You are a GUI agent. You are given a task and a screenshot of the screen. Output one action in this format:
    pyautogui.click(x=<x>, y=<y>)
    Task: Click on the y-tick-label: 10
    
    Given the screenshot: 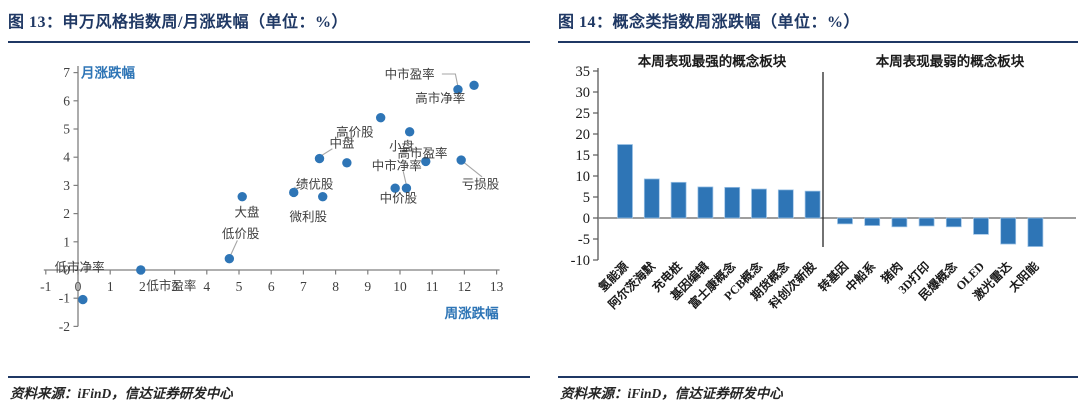 What is the action you would take?
    pyautogui.click(x=583, y=177)
    